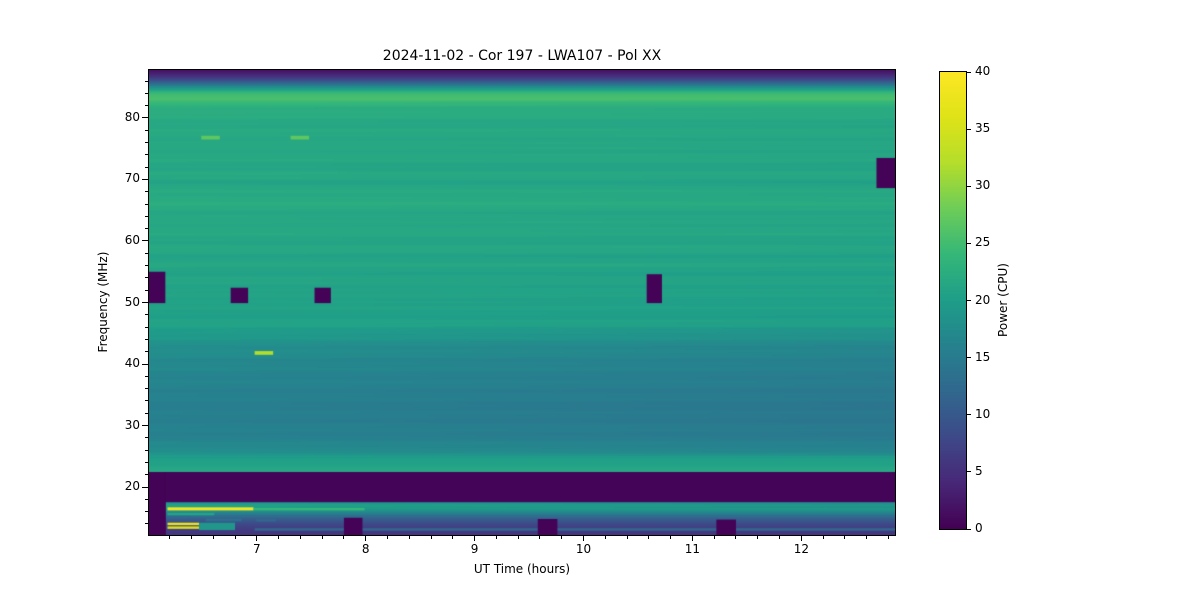 The height and width of the screenshot is (600, 1200). I want to click on colorbar-tick-label: 5, so click(979, 470).